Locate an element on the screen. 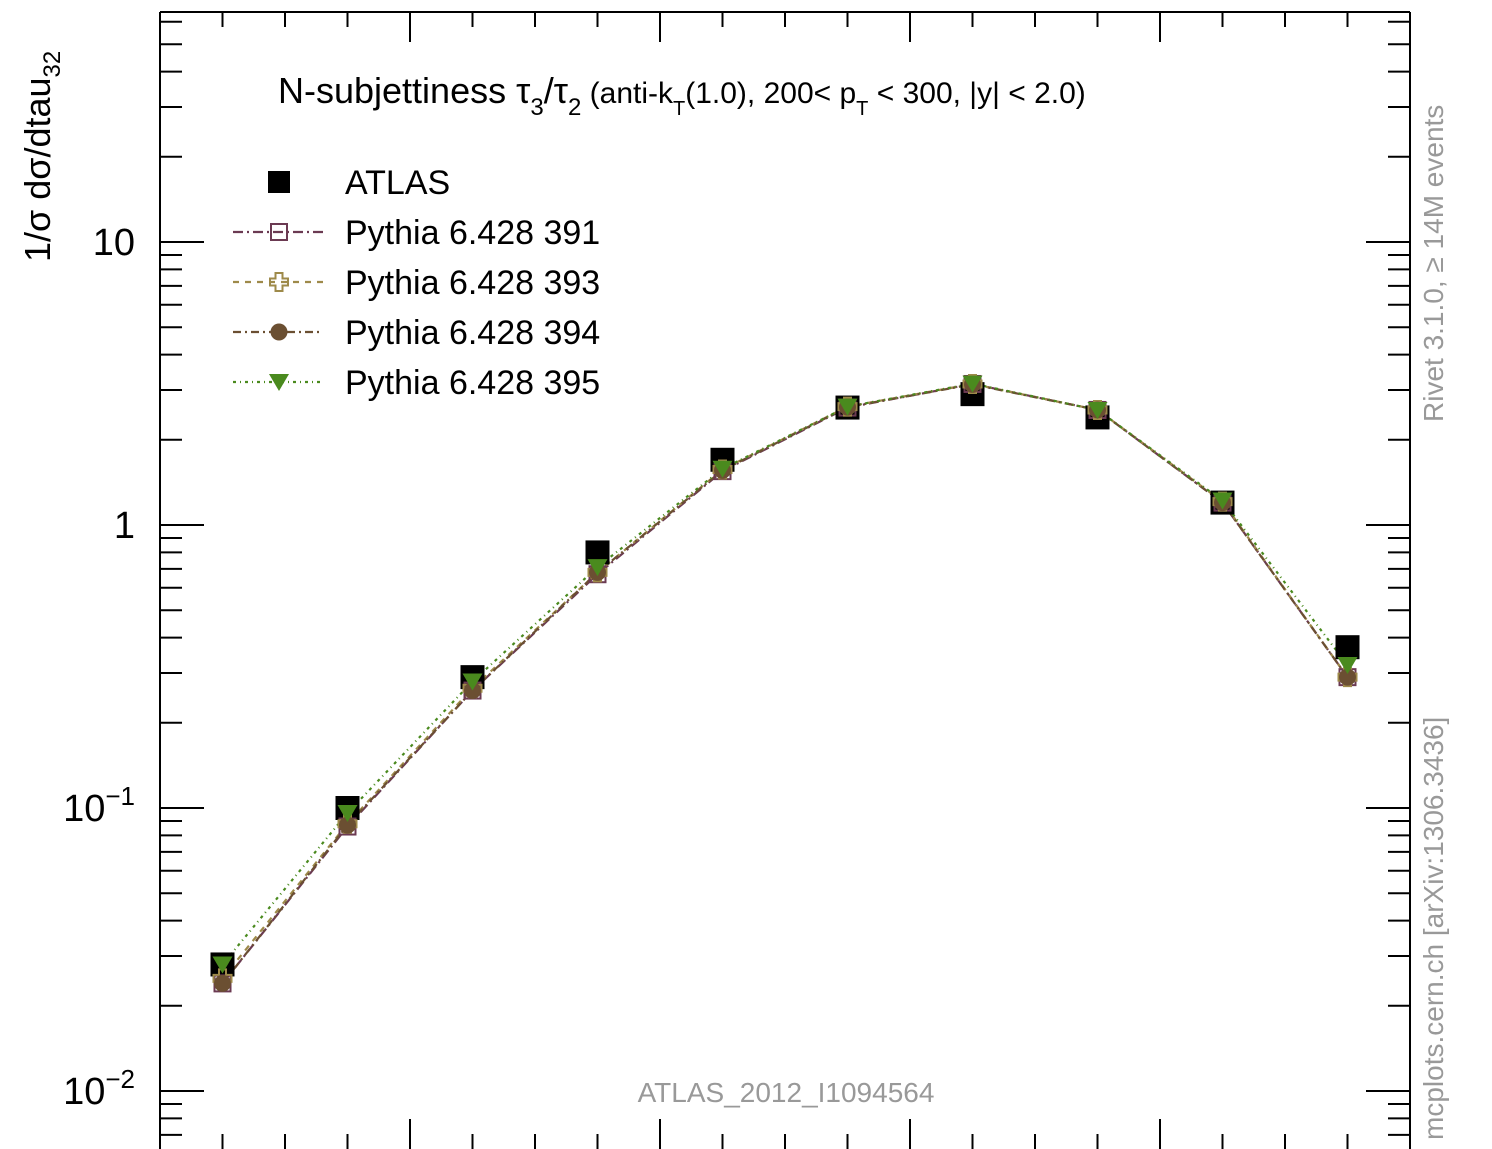 The image size is (1492, 1149). legend-entry: Pythia 6.428 393 is located at coordinates (416, 283).